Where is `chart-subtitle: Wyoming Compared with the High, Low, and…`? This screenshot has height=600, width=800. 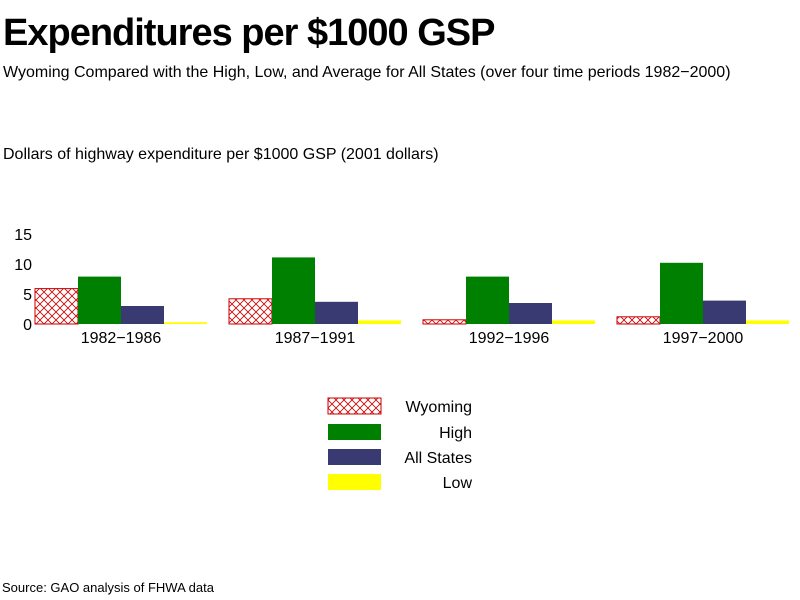 chart-subtitle: Wyoming Compared with the High, Low, and… is located at coordinates (367, 72).